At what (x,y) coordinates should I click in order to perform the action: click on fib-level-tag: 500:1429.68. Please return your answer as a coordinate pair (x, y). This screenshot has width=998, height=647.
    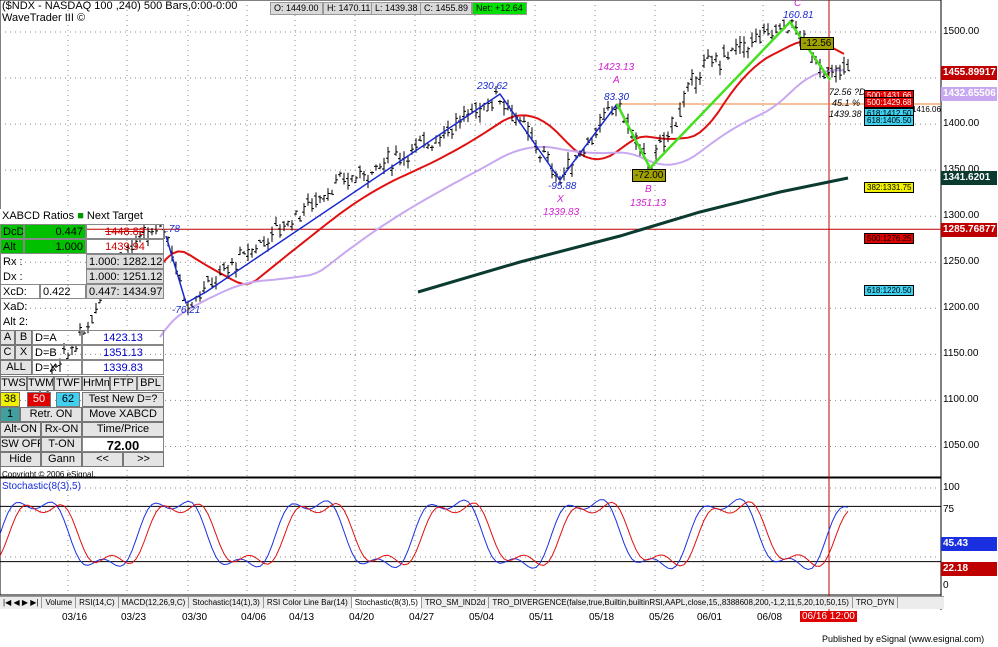
    Looking at the image, I should click on (889, 102).